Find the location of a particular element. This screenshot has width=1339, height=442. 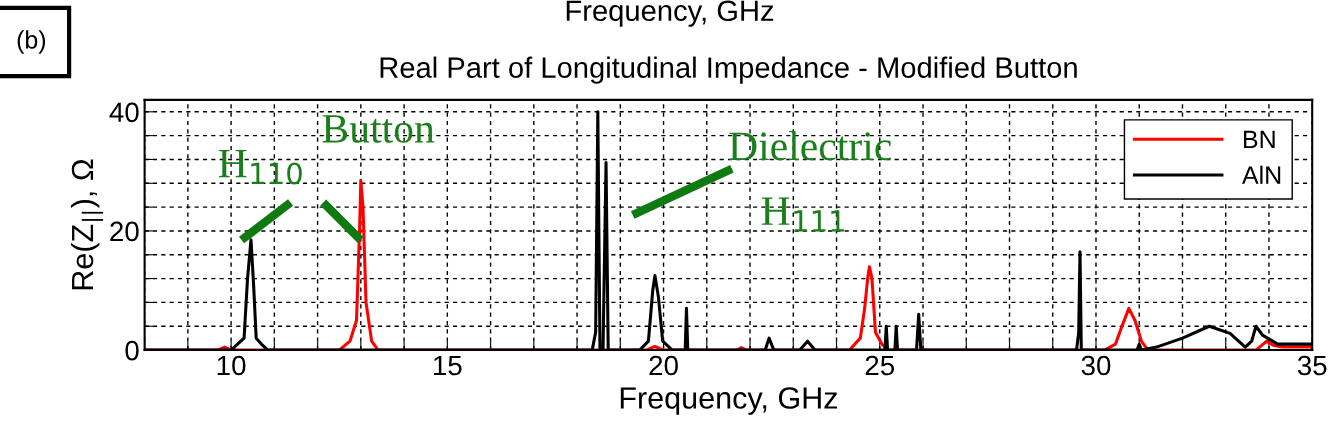

y-axis-title: Re(Z$_{||}$), Ω is located at coordinates (87, 224).